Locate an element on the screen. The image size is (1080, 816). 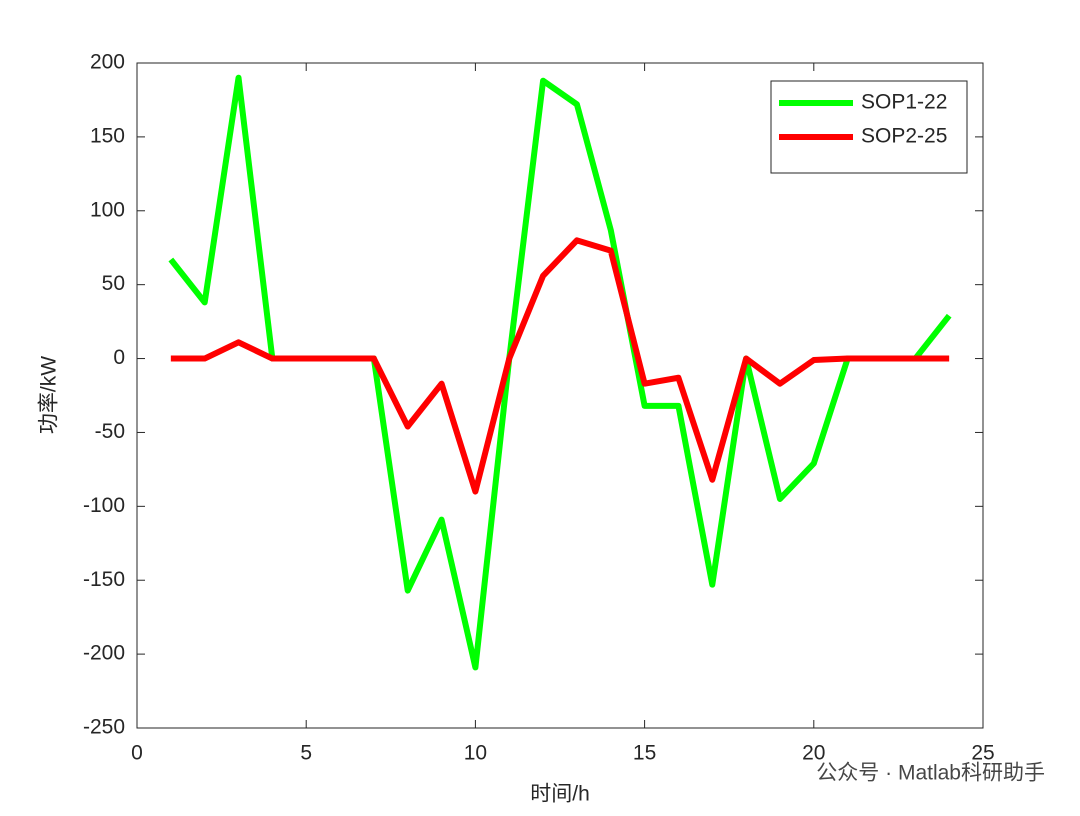
y-tick-label: -250 is located at coordinates (104, 727).